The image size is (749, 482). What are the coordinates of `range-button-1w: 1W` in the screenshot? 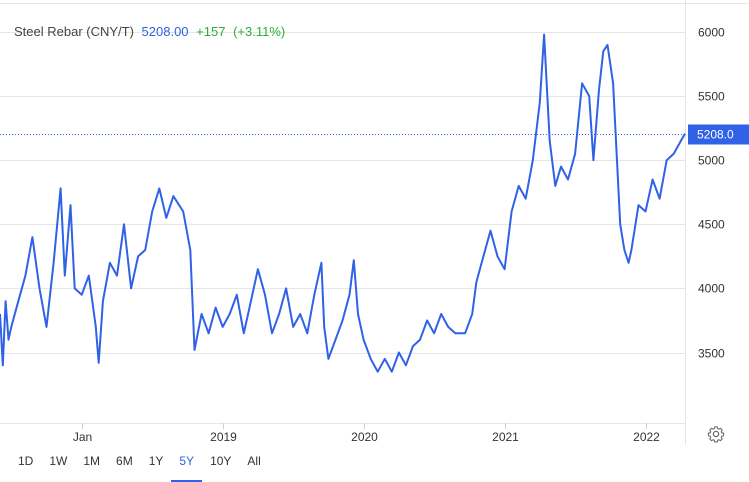 It's located at (58, 461).